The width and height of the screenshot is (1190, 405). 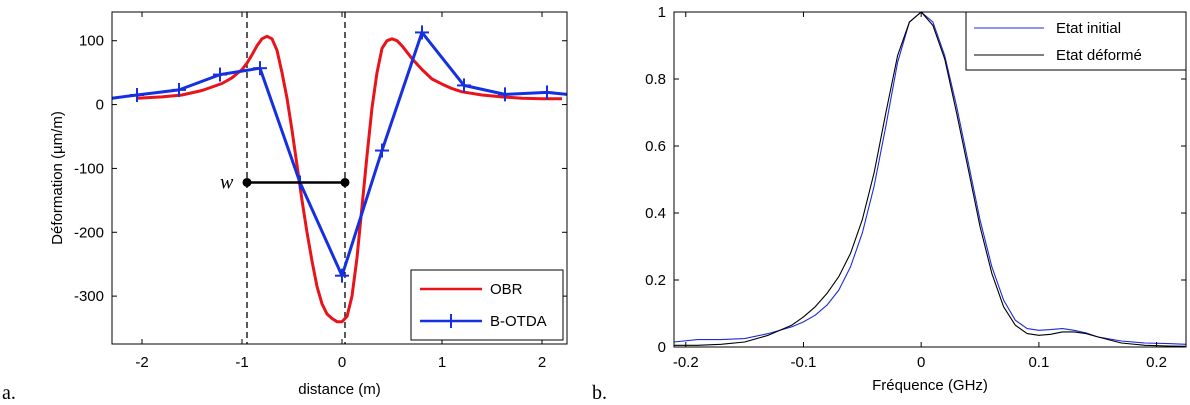 I want to click on chart-a-ytick-label: -300, so click(x=89, y=296).